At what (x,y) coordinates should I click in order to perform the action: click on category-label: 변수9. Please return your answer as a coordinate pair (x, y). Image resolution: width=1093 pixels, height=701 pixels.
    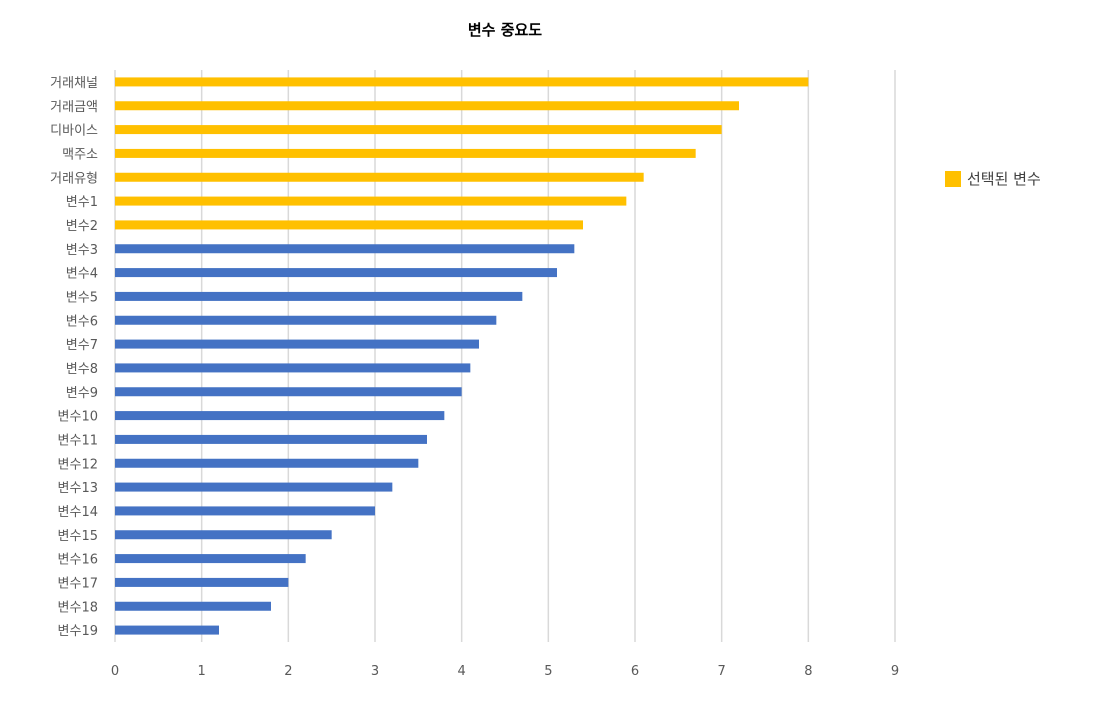
    Looking at the image, I should click on (82, 393).